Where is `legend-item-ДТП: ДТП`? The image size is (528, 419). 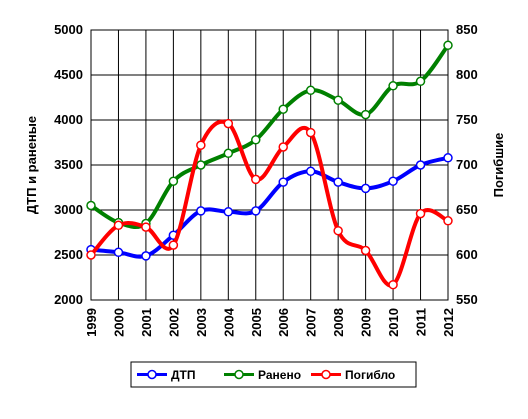 legend-item-ДТП: ДТП is located at coordinates (166, 375).